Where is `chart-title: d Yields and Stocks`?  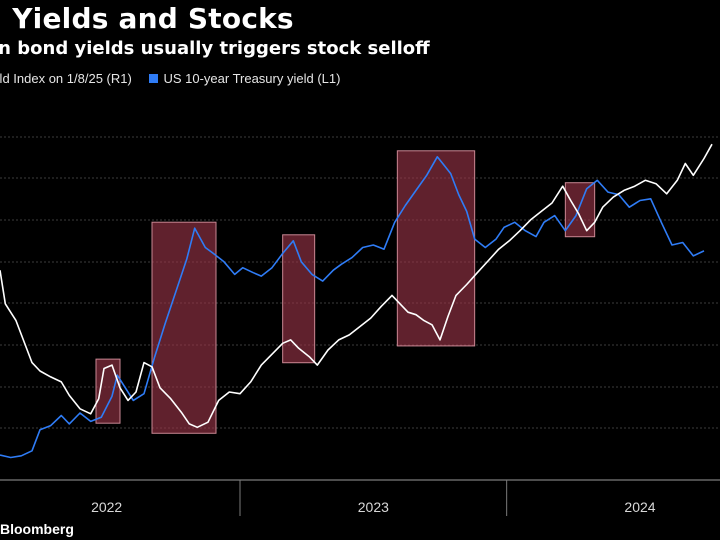
chart-title: d Yields and Stocks is located at coordinates (147, 18).